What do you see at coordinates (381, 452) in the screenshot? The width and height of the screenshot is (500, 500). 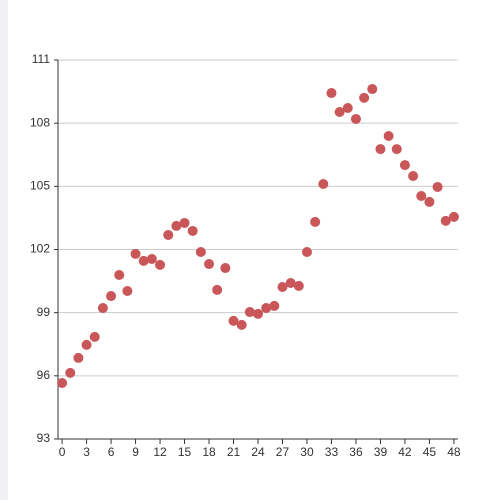 I see `x-tick-label: 39` at bounding box center [381, 452].